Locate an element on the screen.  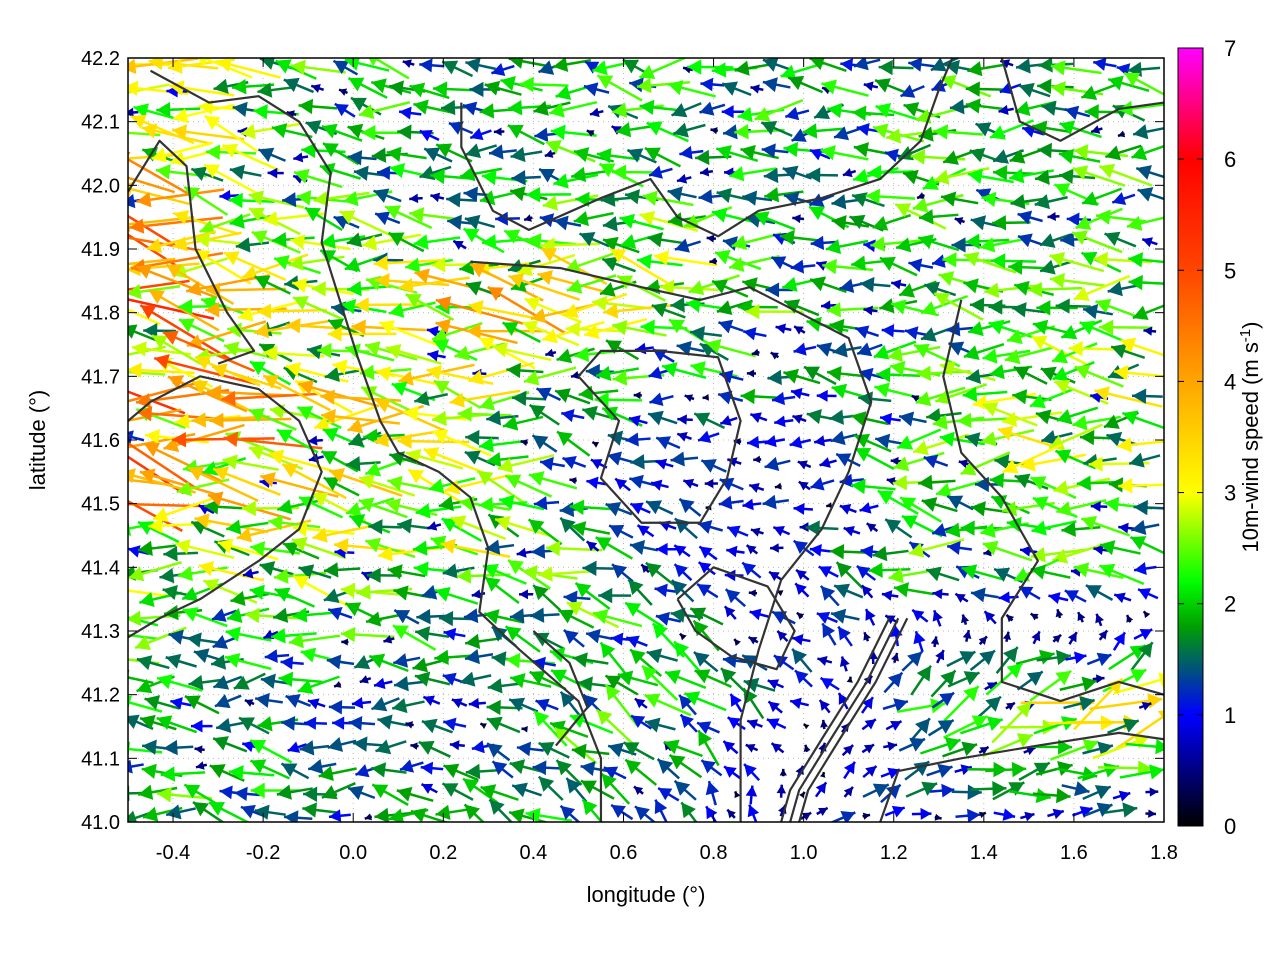
y-tick-label: 41.1 is located at coordinates (100, 759).